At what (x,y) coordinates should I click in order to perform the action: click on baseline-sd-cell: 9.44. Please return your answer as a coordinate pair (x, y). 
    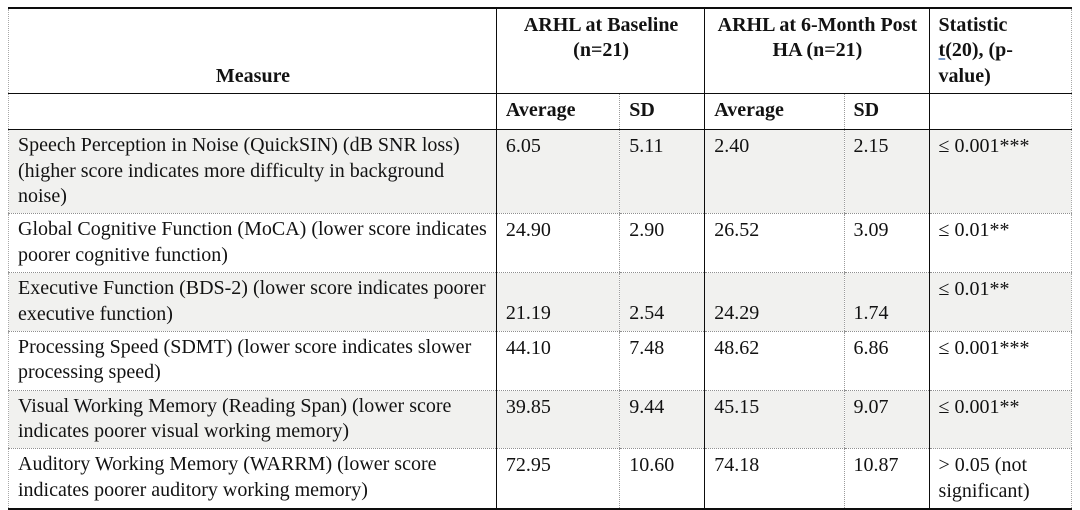
    Looking at the image, I should click on (662, 420).